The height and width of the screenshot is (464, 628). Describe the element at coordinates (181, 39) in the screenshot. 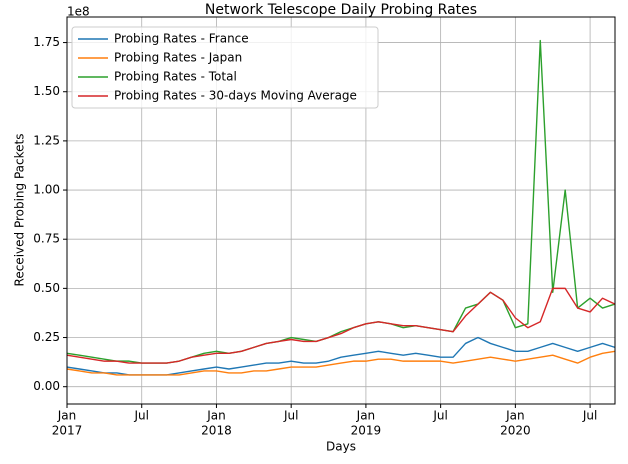

I see `legend-label: Probing Rates - France` at that location.